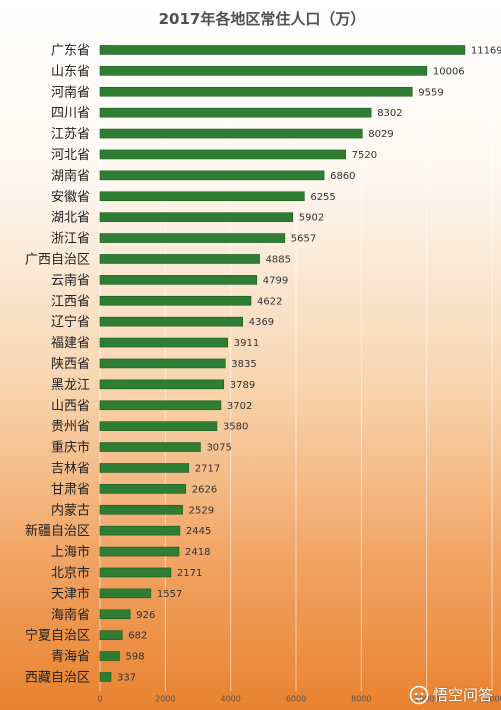 This screenshot has height=710, width=501. Describe the element at coordinates (169, 594) in the screenshot. I see `value-label: 1557` at that location.